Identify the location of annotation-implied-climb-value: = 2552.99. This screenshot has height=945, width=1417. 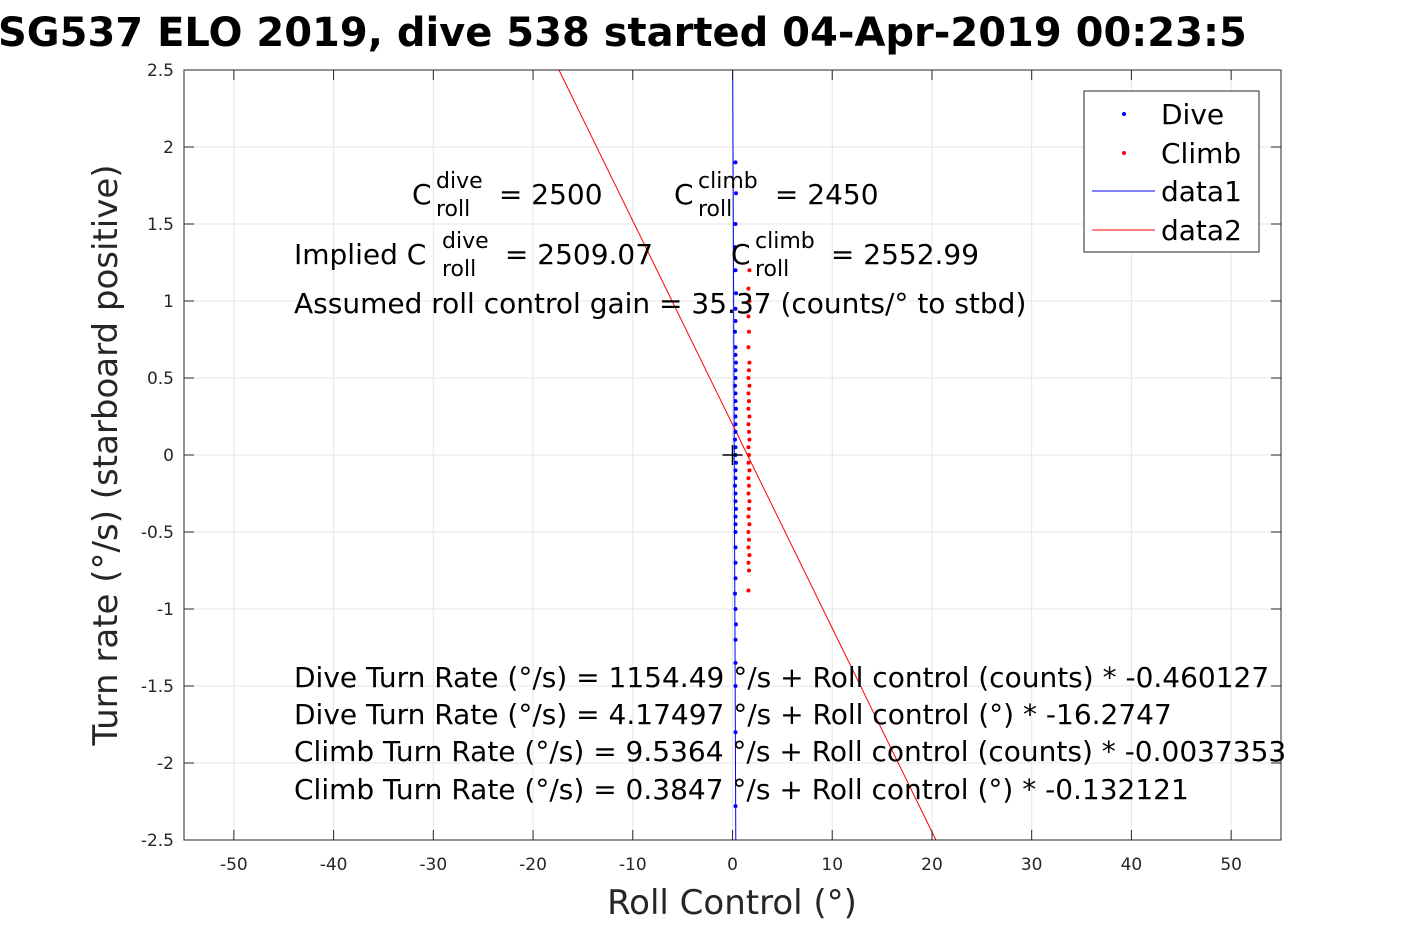
(900, 254).